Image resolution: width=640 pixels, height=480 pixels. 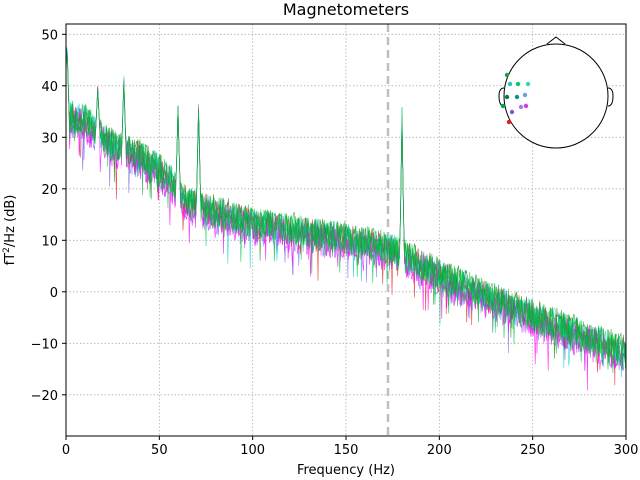 I want to click on sensor-layout-inset, so click(x=556, y=92).